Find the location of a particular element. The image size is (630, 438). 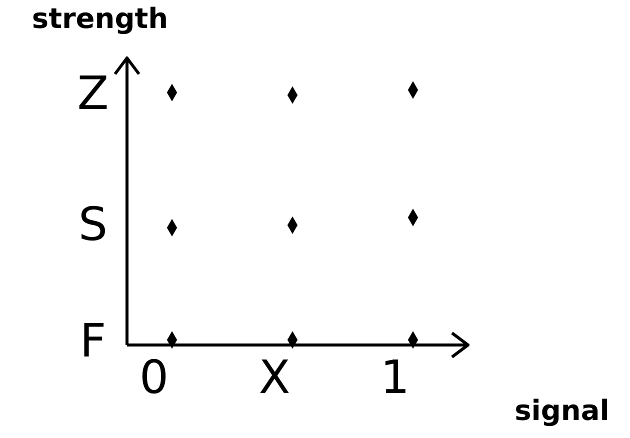

y-axis-title: strength is located at coordinates (100, 18).